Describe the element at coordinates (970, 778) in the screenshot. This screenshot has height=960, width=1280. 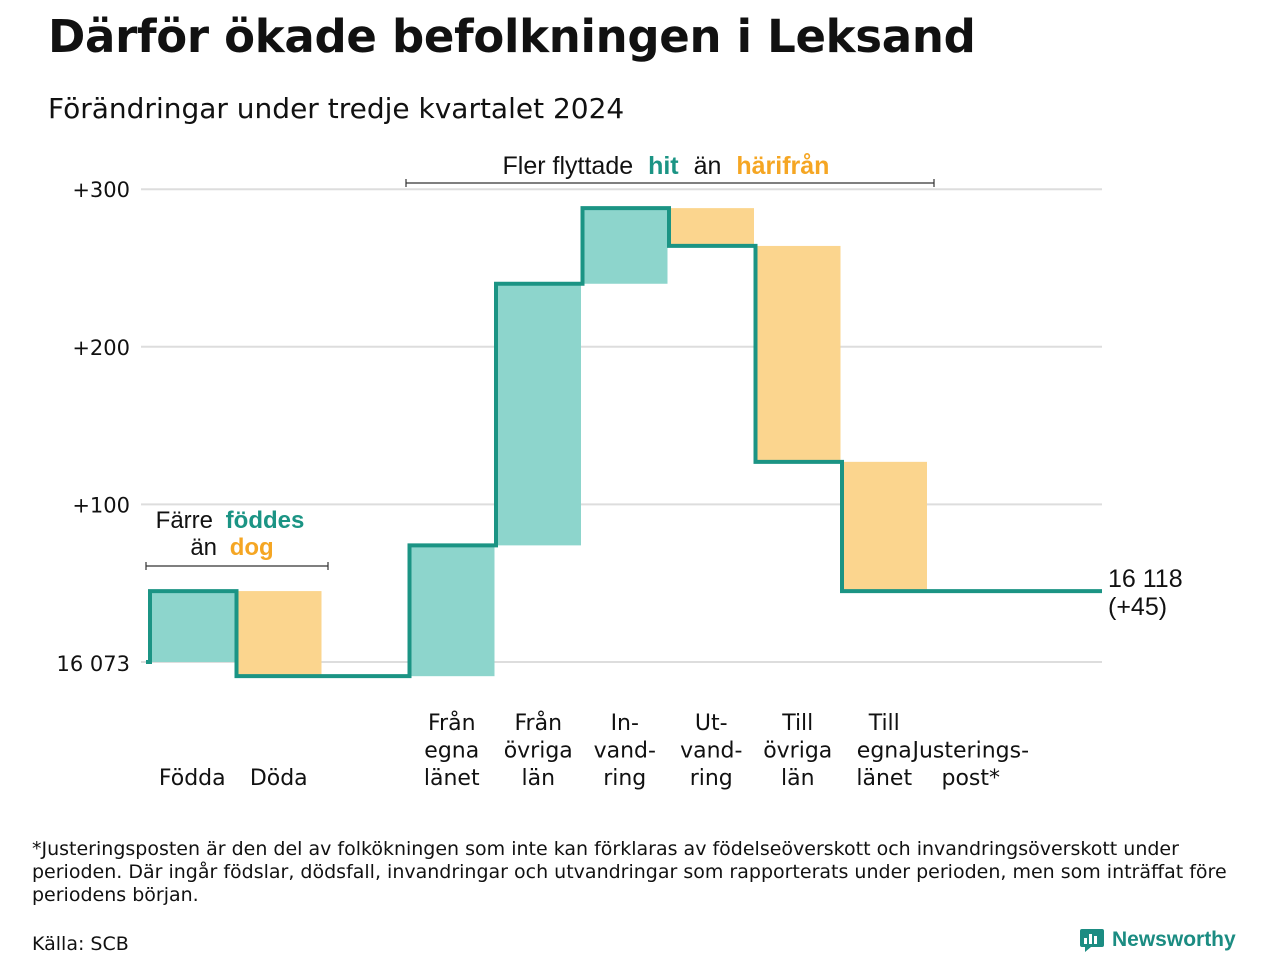
I see `x-category-label: post*` at that location.